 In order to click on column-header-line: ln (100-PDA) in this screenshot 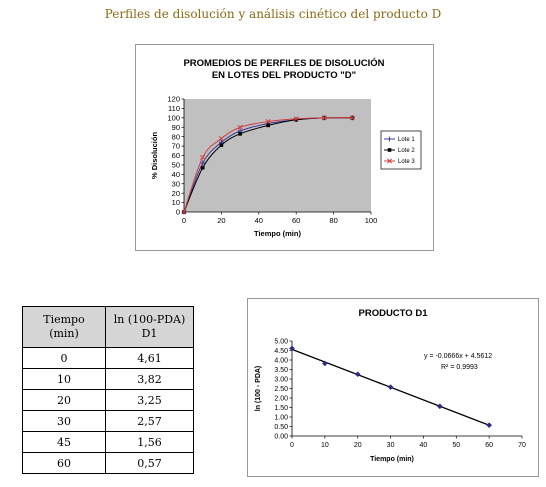, I will do `click(149, 319)`.